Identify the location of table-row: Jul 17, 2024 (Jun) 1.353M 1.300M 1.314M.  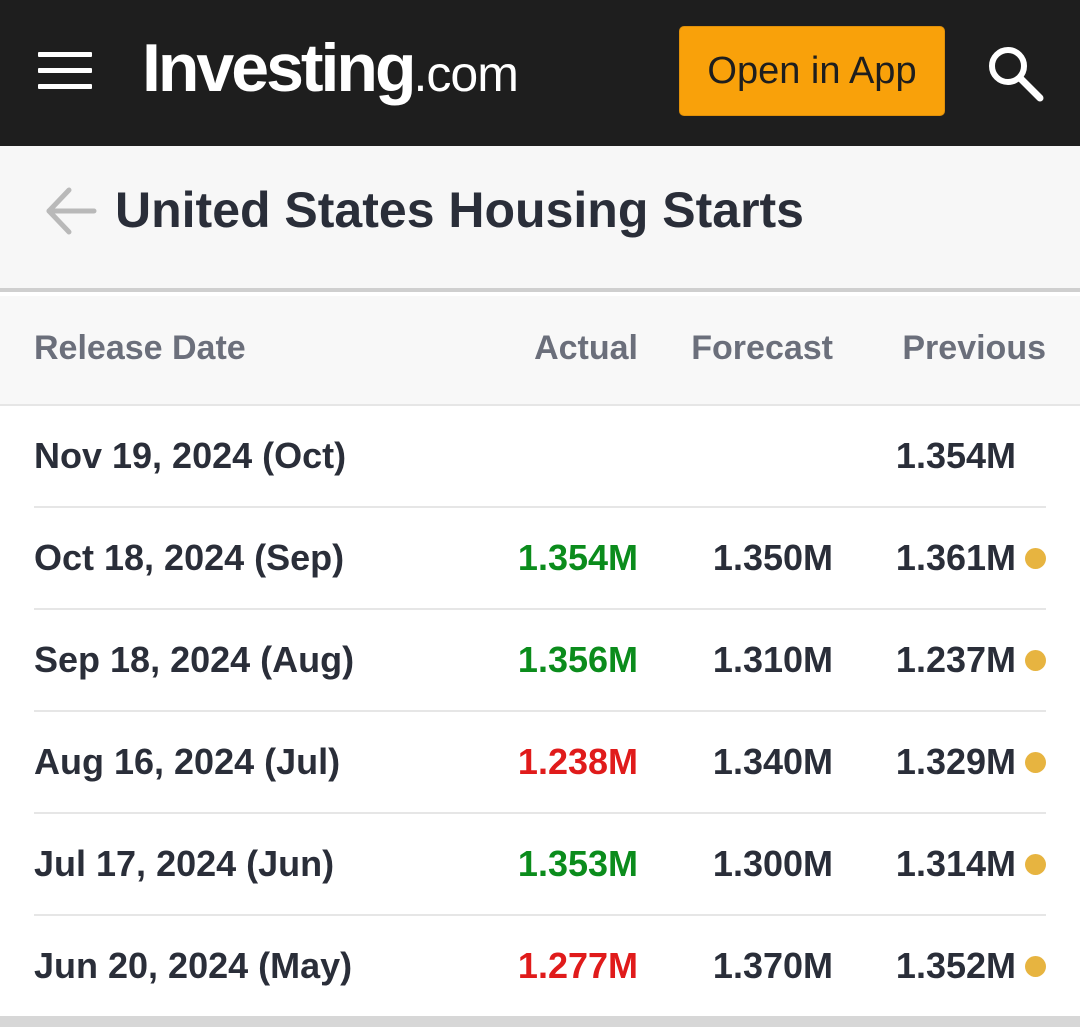
(540, 865).